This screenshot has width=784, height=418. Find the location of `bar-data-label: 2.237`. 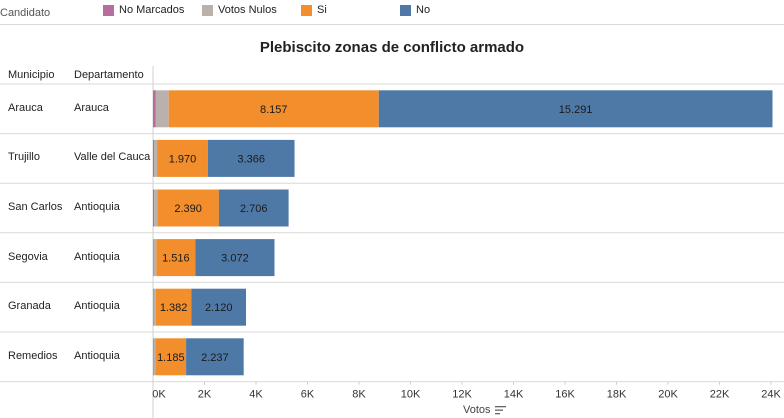

bar-data-label: 2.237 is located at coordinates (215, 358).